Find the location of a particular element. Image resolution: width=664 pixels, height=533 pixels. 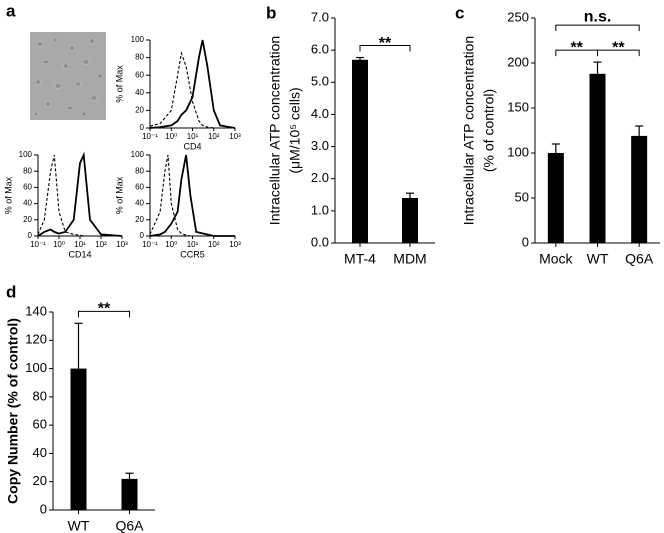

y-tick-label: 7.0 is located at coordinates (320, 16).